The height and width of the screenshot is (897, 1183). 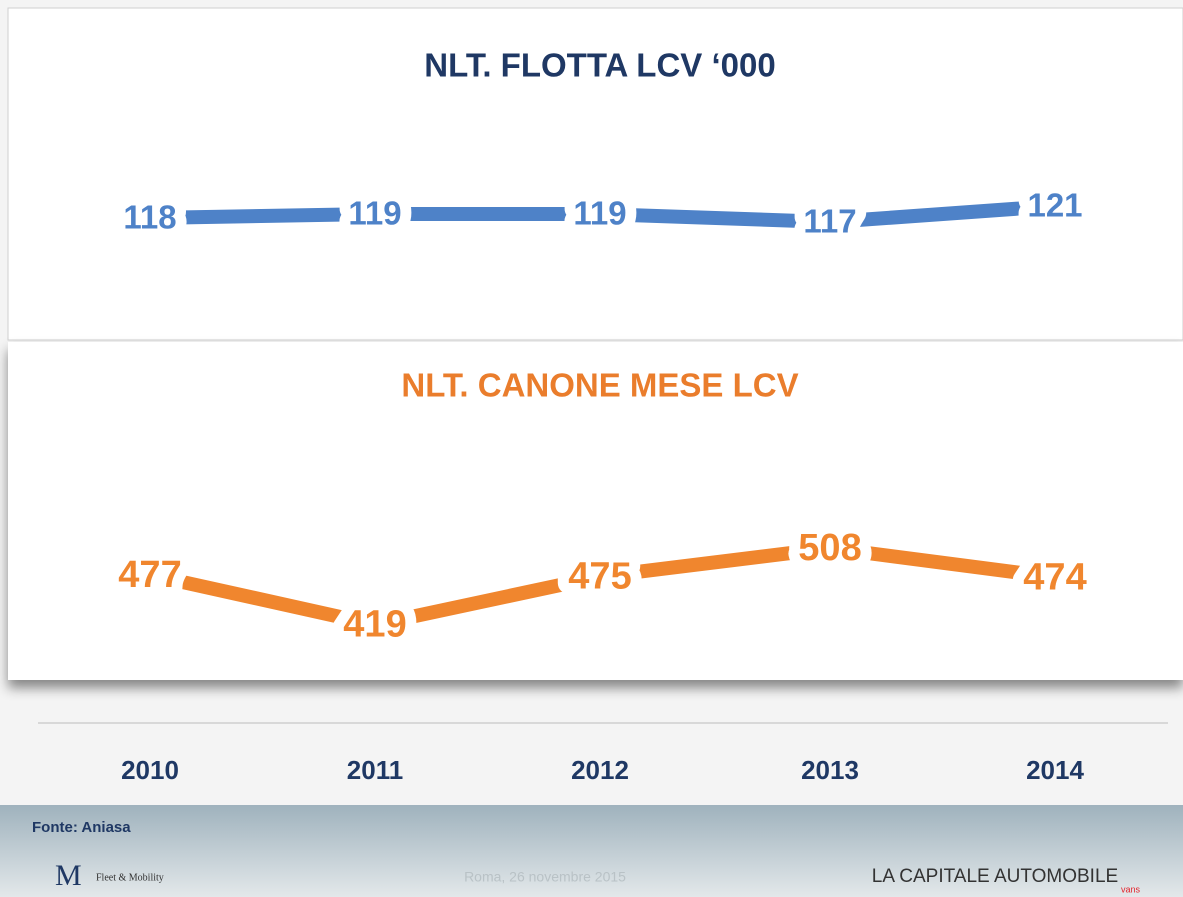 I want to click on data-label: 121, so click(x=1054, y=205).